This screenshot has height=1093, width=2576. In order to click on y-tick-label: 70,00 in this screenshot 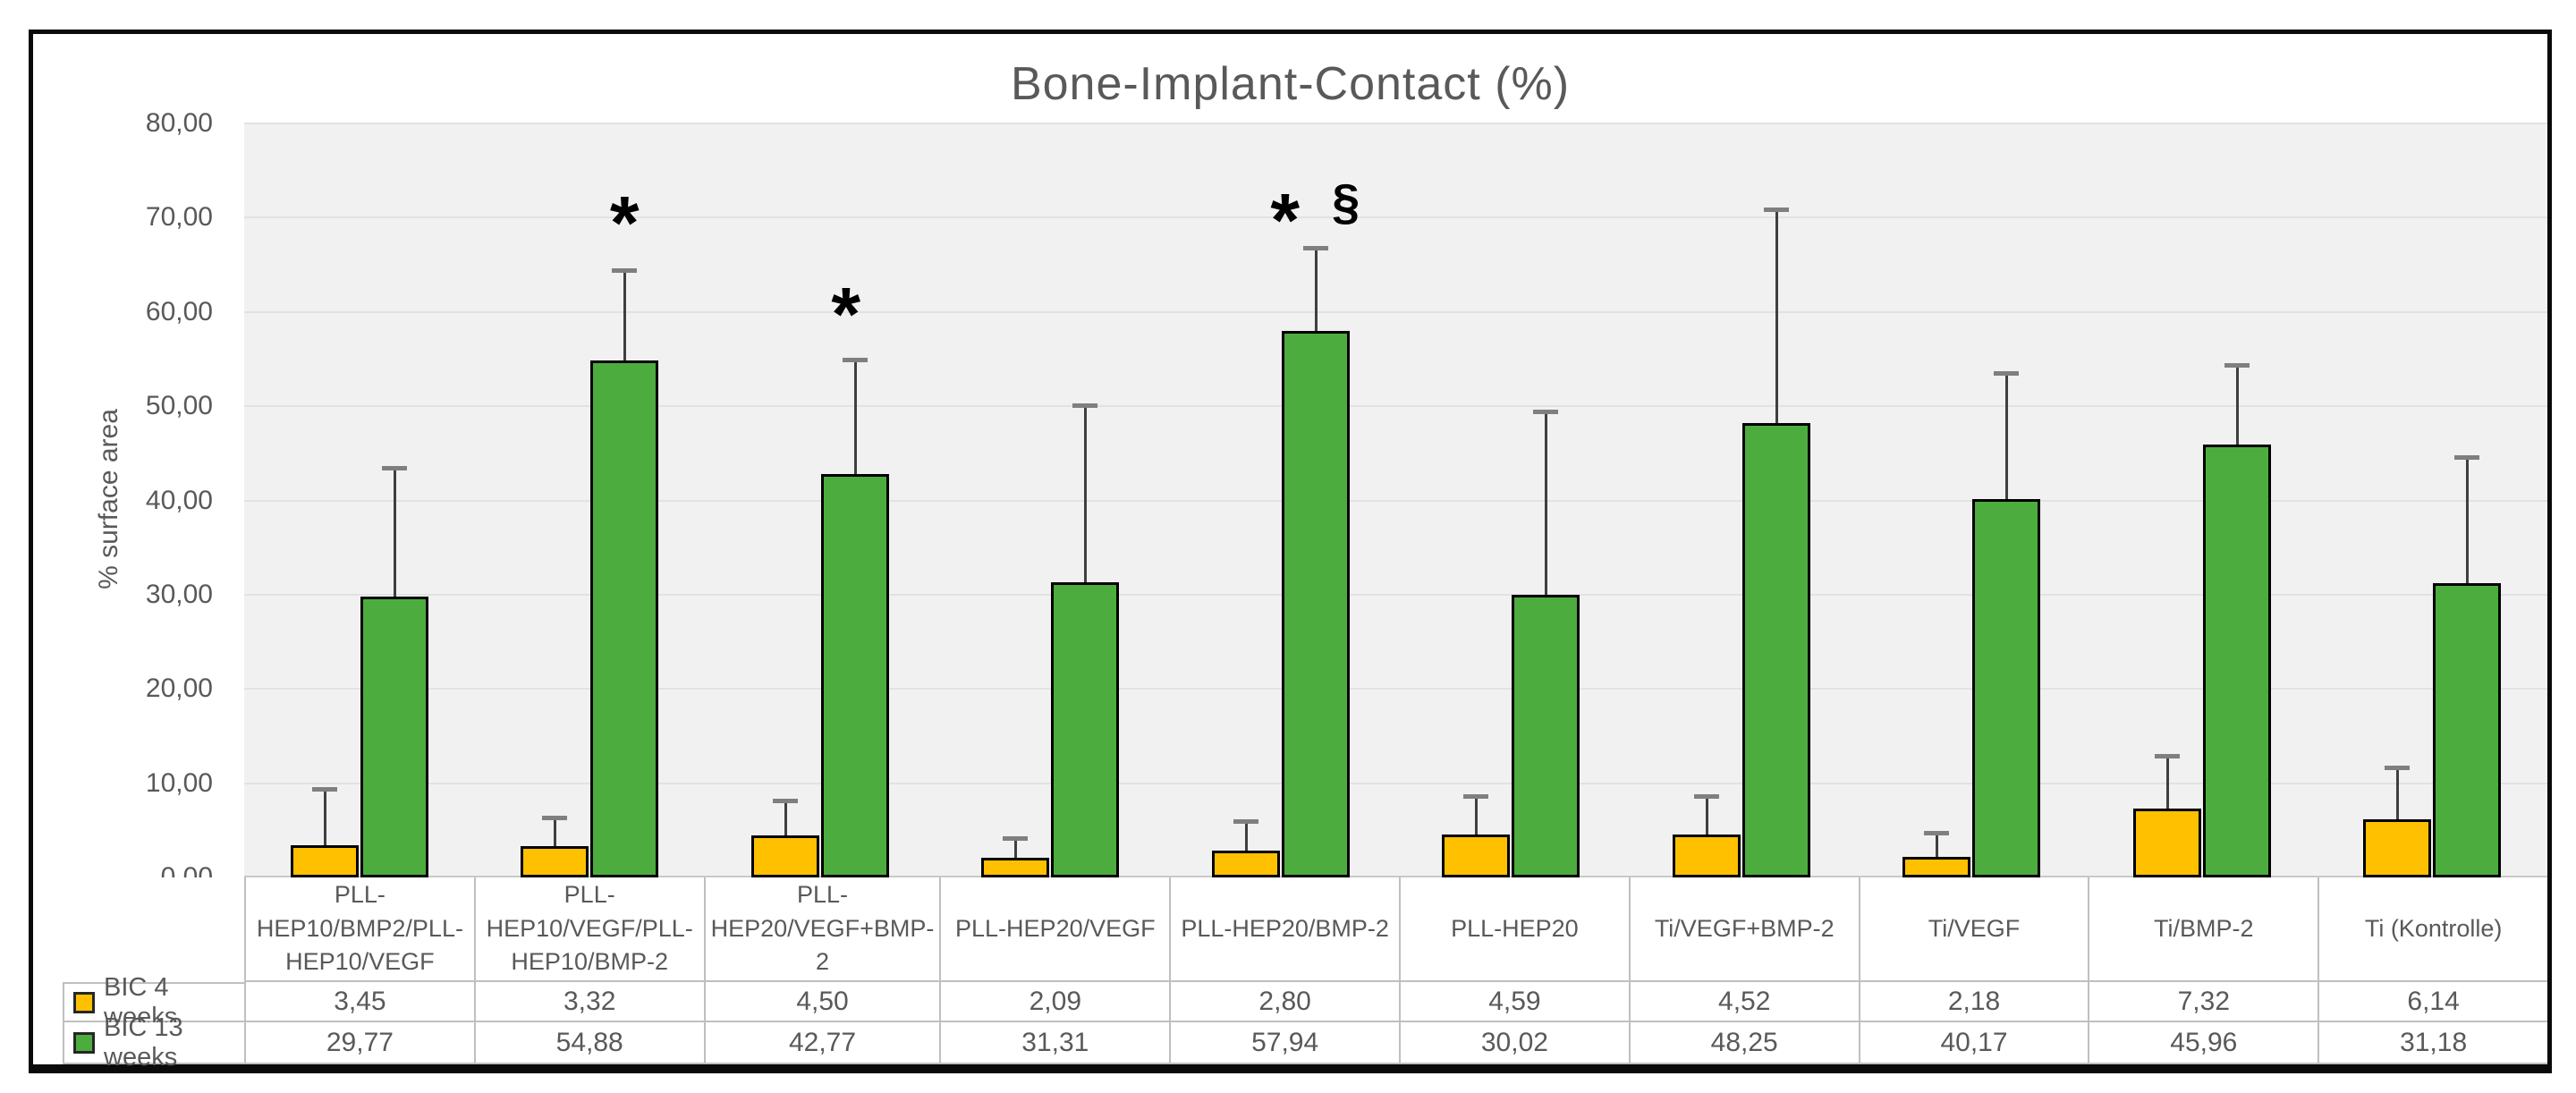, I will do `click(179, 217)`.